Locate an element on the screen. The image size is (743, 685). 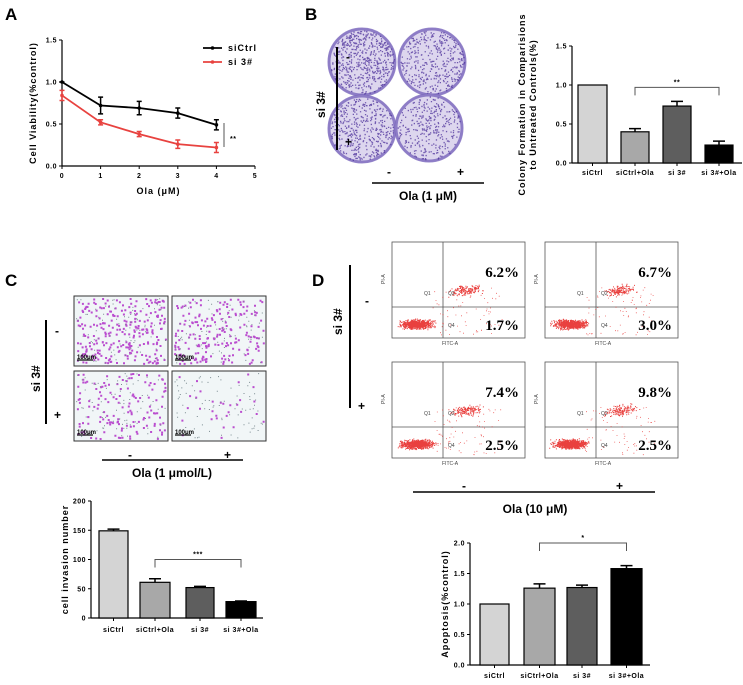
legend-marker is located at coordinates (212, 62).